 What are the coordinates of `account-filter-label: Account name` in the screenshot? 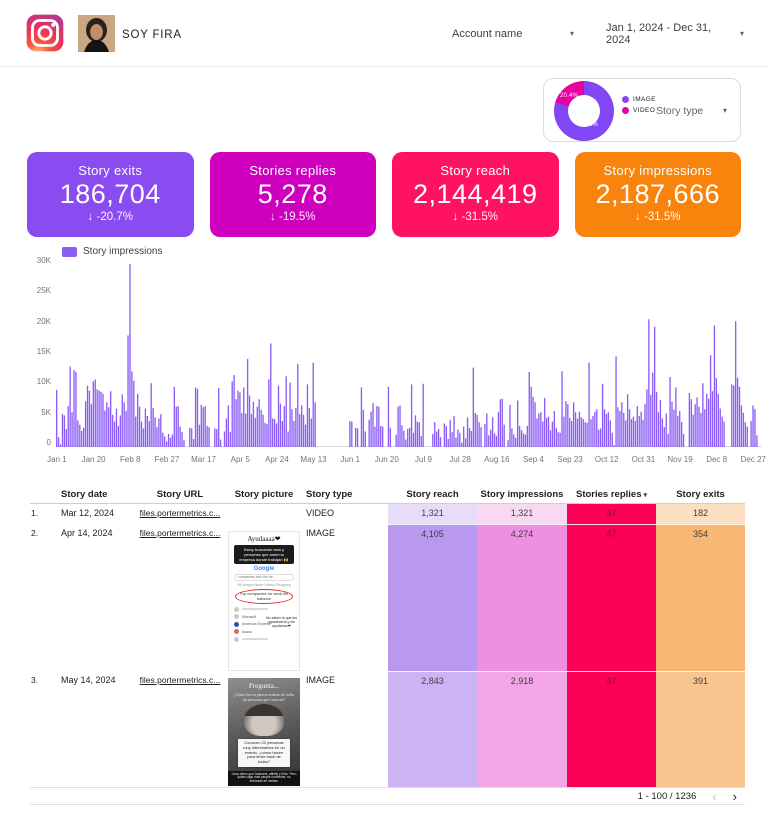 It's located at (487, 34).